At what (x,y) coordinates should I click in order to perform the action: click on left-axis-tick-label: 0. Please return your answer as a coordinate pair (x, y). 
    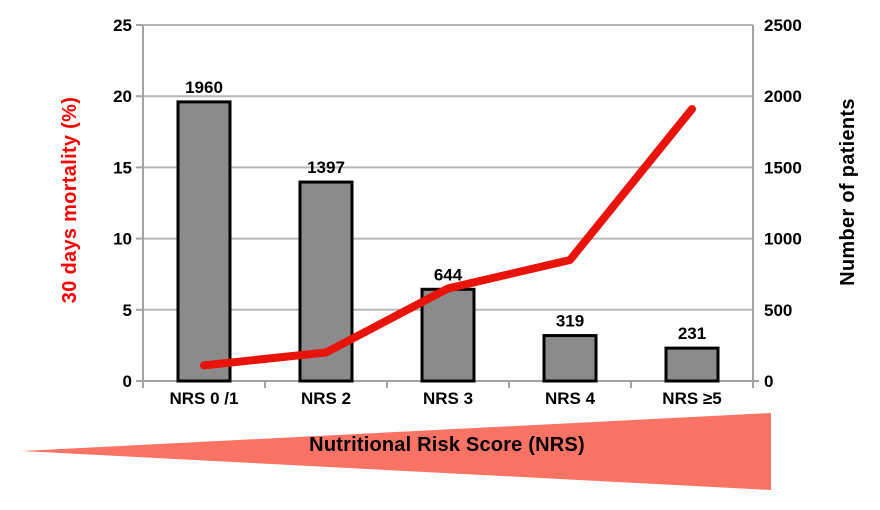
    Looking at the image, I should click on (127, 381).